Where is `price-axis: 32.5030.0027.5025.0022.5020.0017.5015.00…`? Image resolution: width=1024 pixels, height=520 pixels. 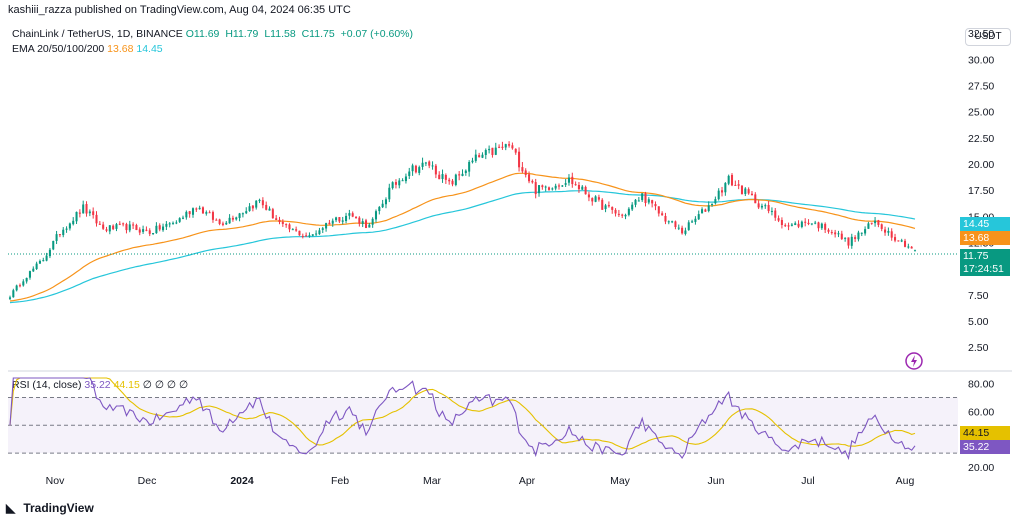
price-axis: 32.5030.0027.5025.0022.5020.0017.5015.00… is located at coordinates (981, 191).